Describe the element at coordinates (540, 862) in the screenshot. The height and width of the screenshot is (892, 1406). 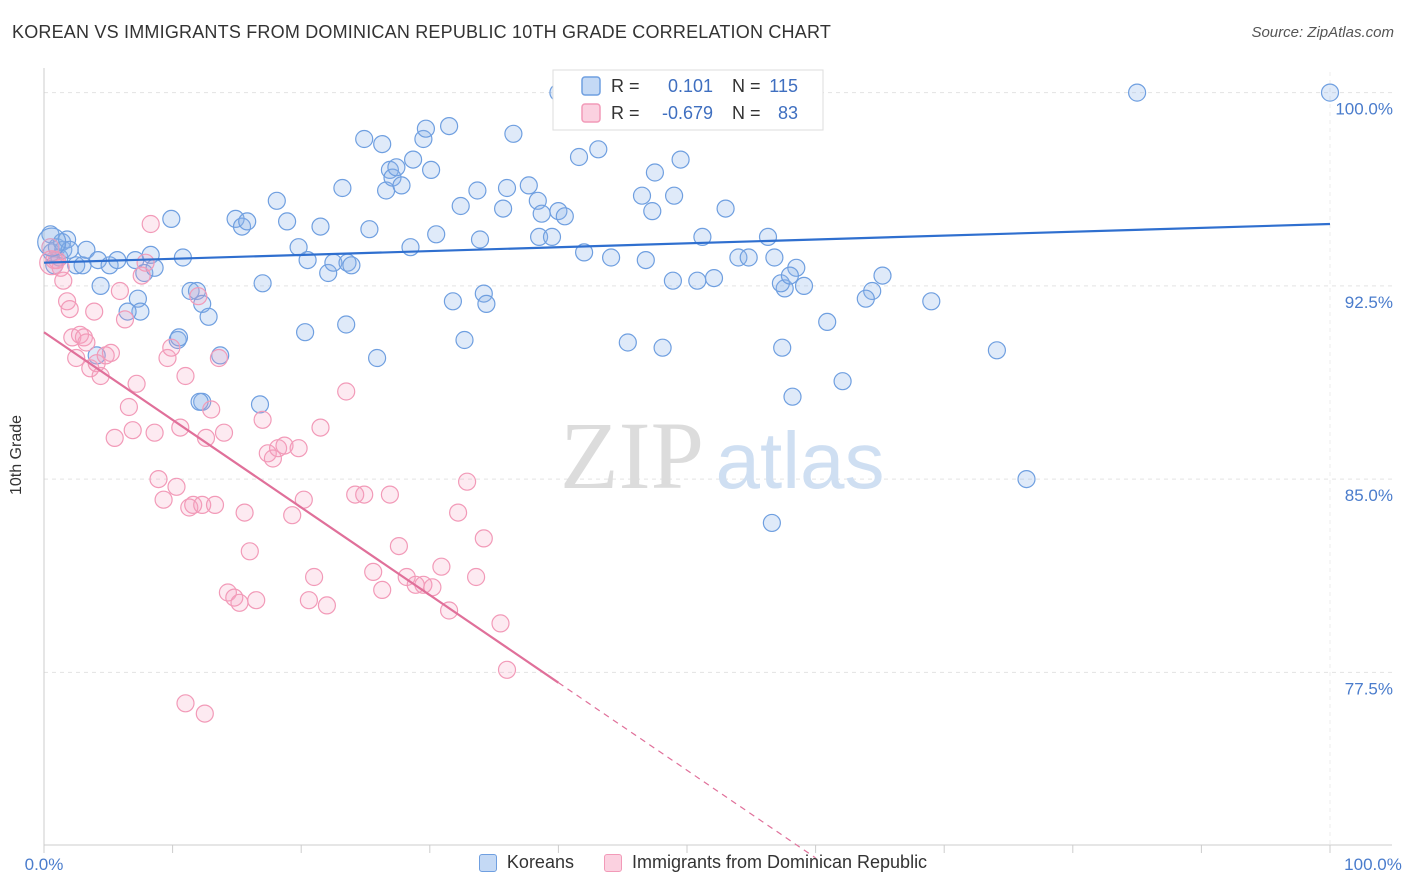
I see `legend-label-koreans: Koreans` at that location.